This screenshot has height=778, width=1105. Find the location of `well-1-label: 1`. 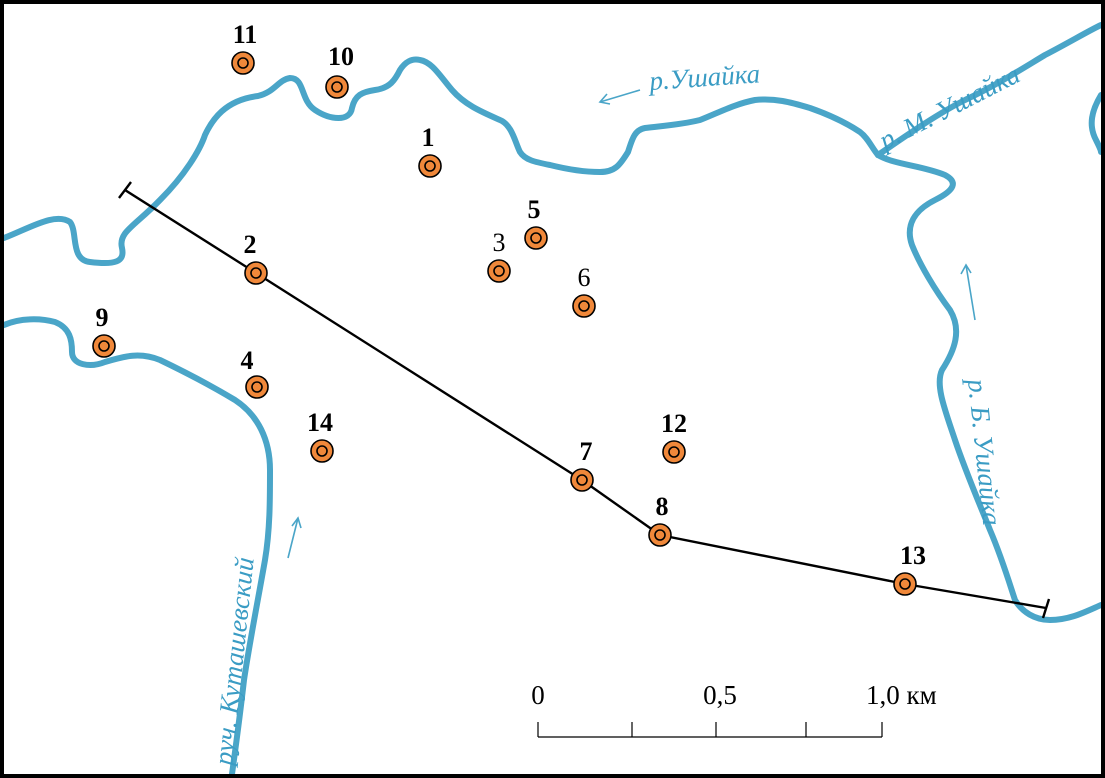

well-1-label: 1 is located at coordinates (428, 137).